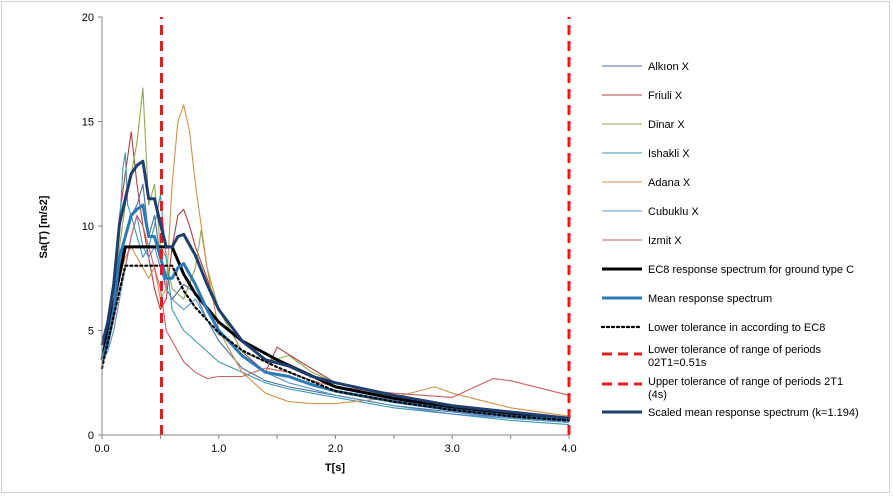  Describe the element at coordinates (665, 96) in the screenshot. I see `legend-label: Friuli X` at that location.